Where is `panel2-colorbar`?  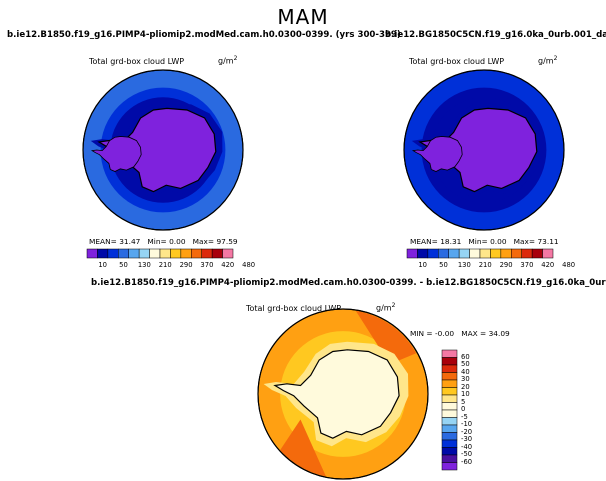 panel2-colorbar is located at coordinates (480, 253).